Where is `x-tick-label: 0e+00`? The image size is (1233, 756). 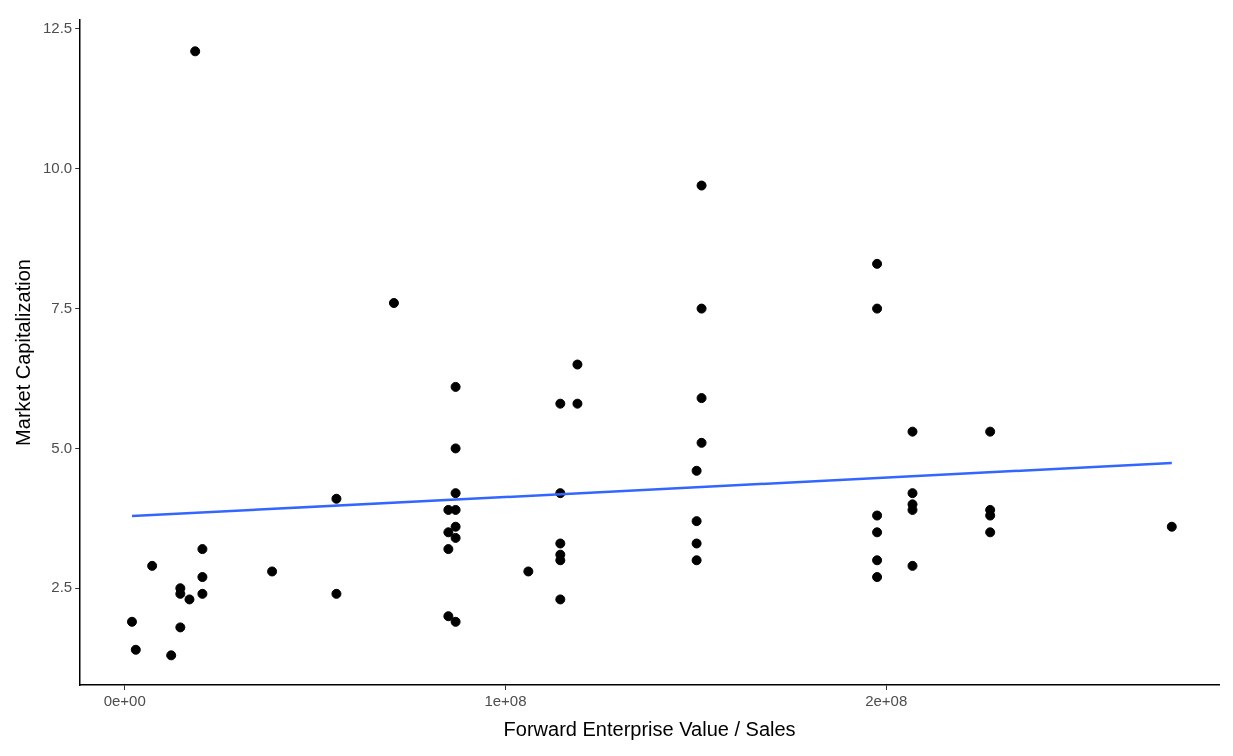
x-tick-label: 0e+00 is located at coordinates (124, 701).